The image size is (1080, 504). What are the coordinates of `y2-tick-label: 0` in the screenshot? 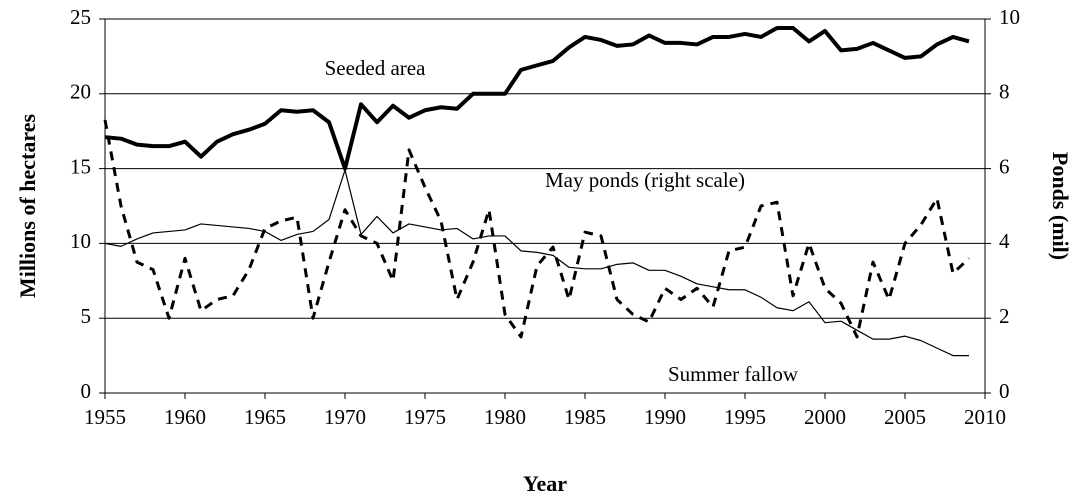 It's located at (1004, 391).